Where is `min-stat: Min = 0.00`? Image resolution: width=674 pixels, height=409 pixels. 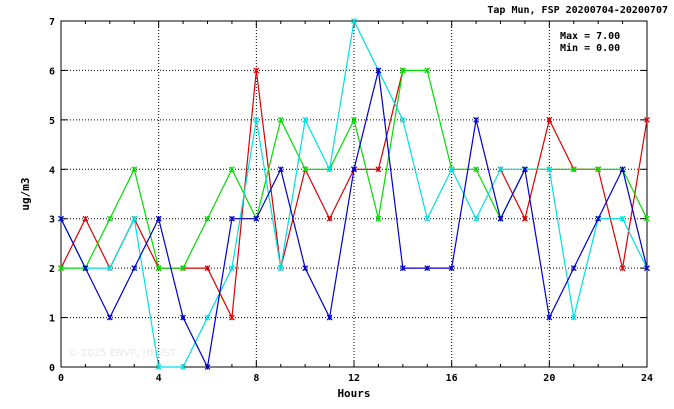 min-stat: Min = 0.00 is located at coordinates (590, 48).